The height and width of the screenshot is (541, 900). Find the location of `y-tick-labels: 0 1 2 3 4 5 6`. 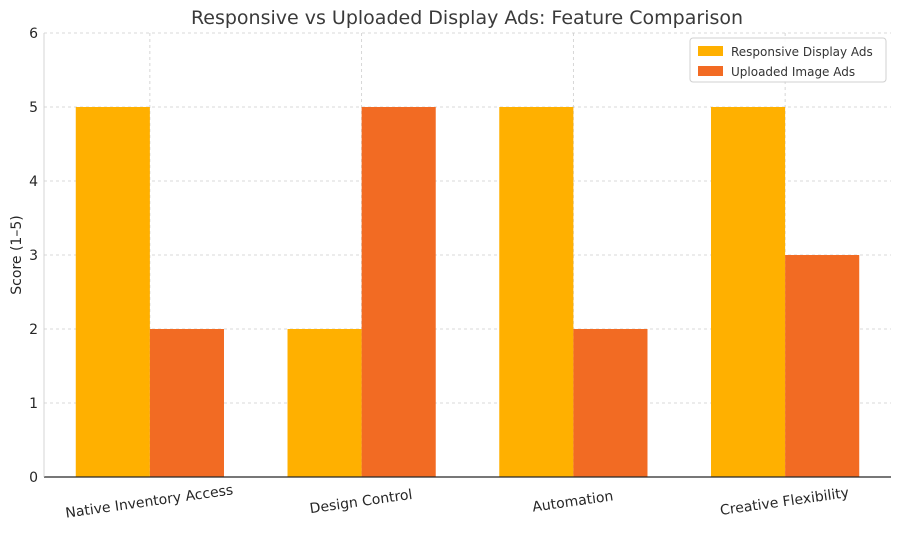

y-tick-labels: 0 1 2 3 4 5 6 is located at coordinates (33, 256).